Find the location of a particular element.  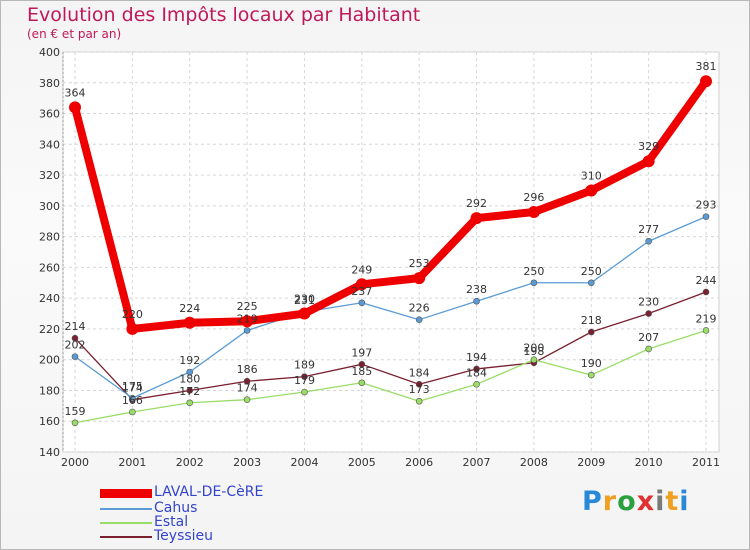

legend-label-laval: LAVAL-DE-CèRE is located at coordinates (209, 492).